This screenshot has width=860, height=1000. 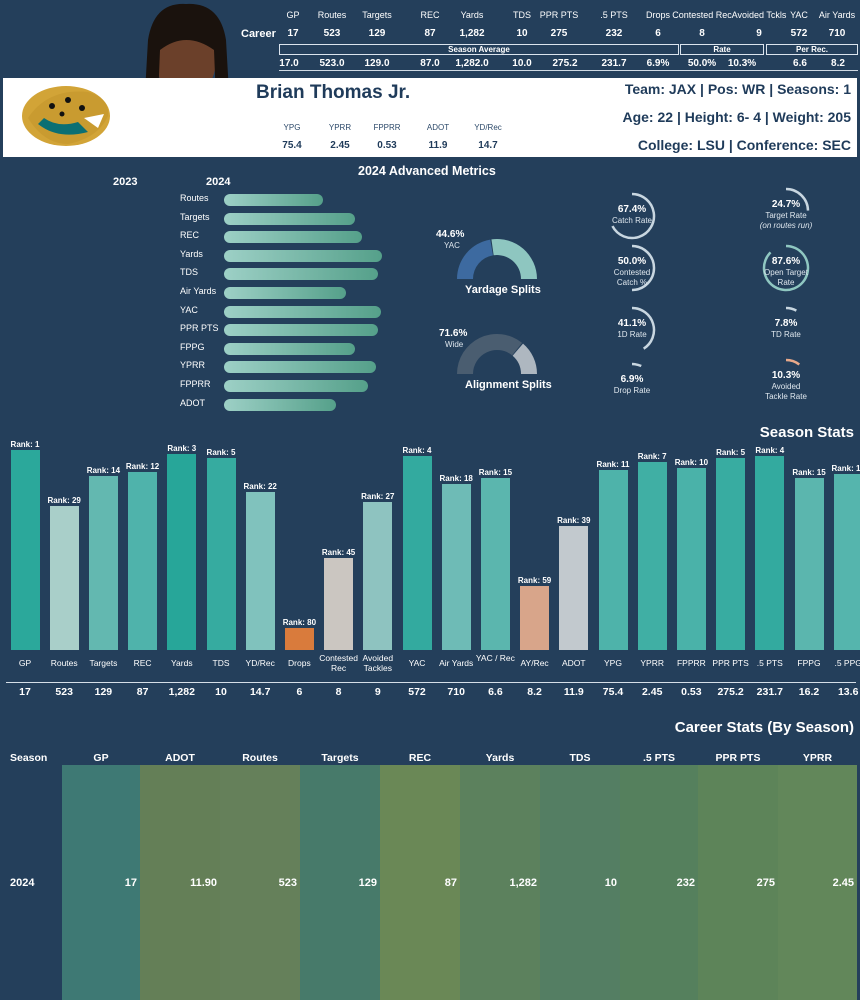 I want to click on season-stat-value: 275.2, so click(x=730, y=692).